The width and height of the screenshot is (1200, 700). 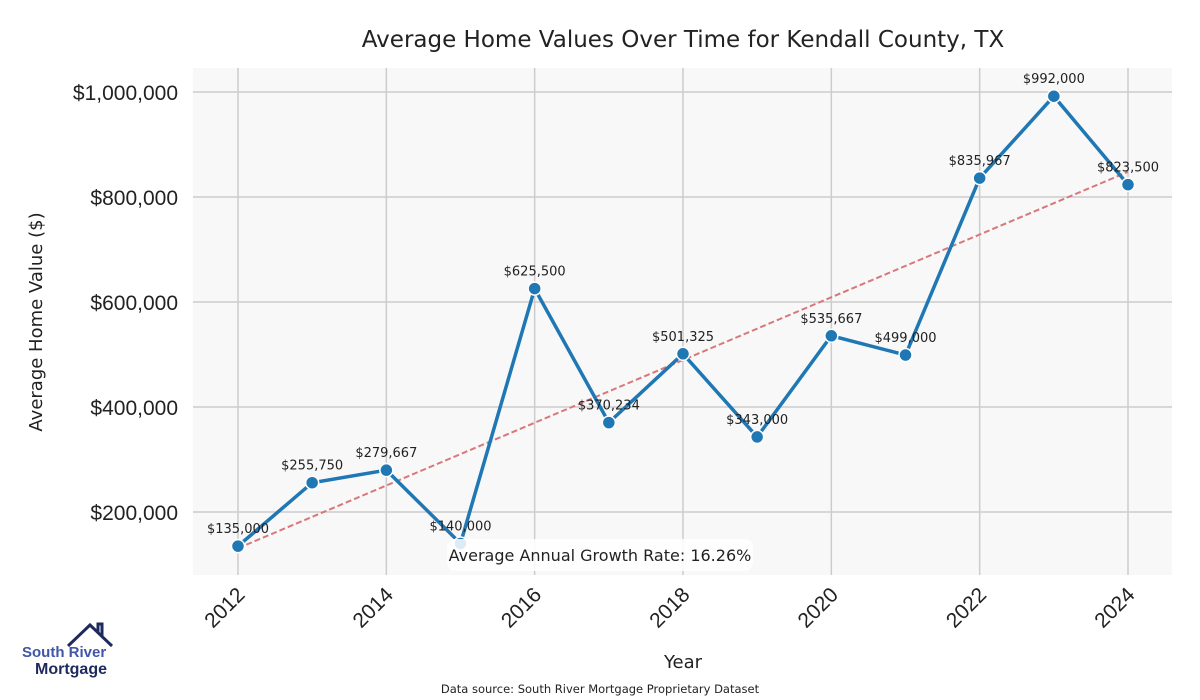 What do you see at coordinates (134, 303) in the screenshot?
I see `y-tick-label: $600,000` at bounding box center [134, 303].